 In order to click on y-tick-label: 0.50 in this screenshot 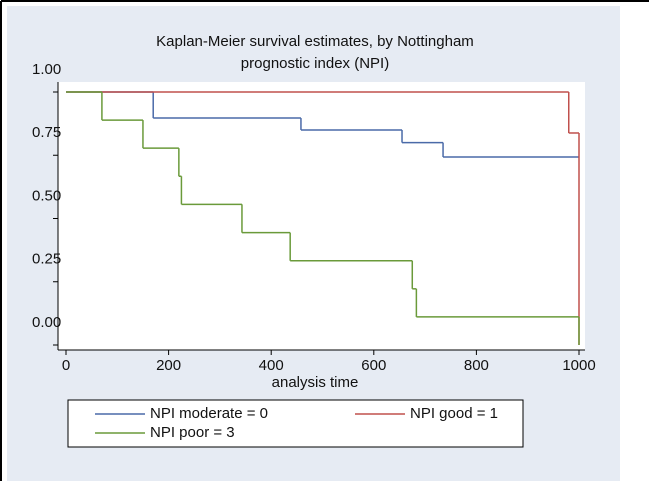, I will do `click(46, 195)`.